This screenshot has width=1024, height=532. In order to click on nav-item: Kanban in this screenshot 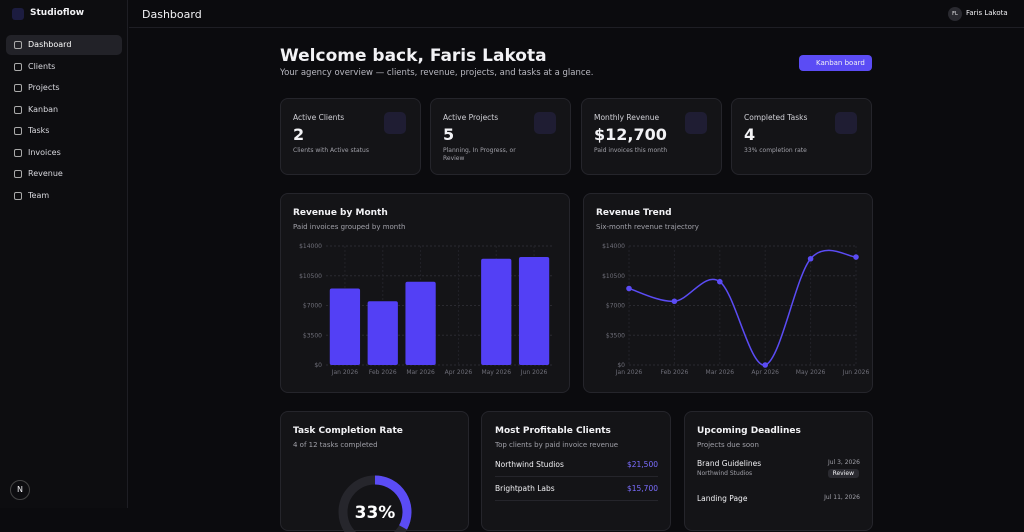, I will do `click(64, 110)`.